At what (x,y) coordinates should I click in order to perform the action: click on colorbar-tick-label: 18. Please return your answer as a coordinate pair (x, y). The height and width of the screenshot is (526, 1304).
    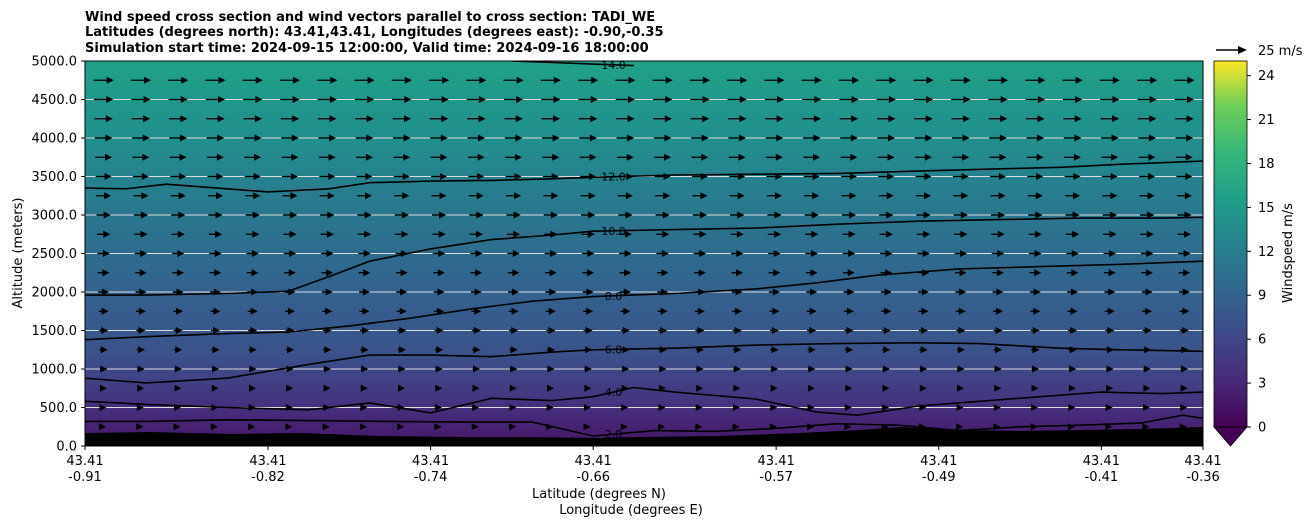
    Looking at the image, I should click on (1266, 164).